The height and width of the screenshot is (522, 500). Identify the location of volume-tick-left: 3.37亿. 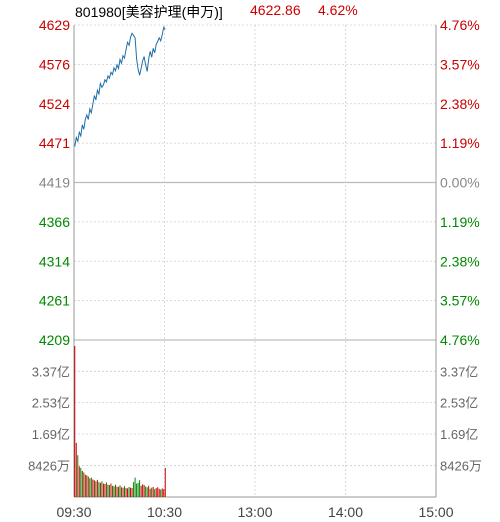
(51, 371).